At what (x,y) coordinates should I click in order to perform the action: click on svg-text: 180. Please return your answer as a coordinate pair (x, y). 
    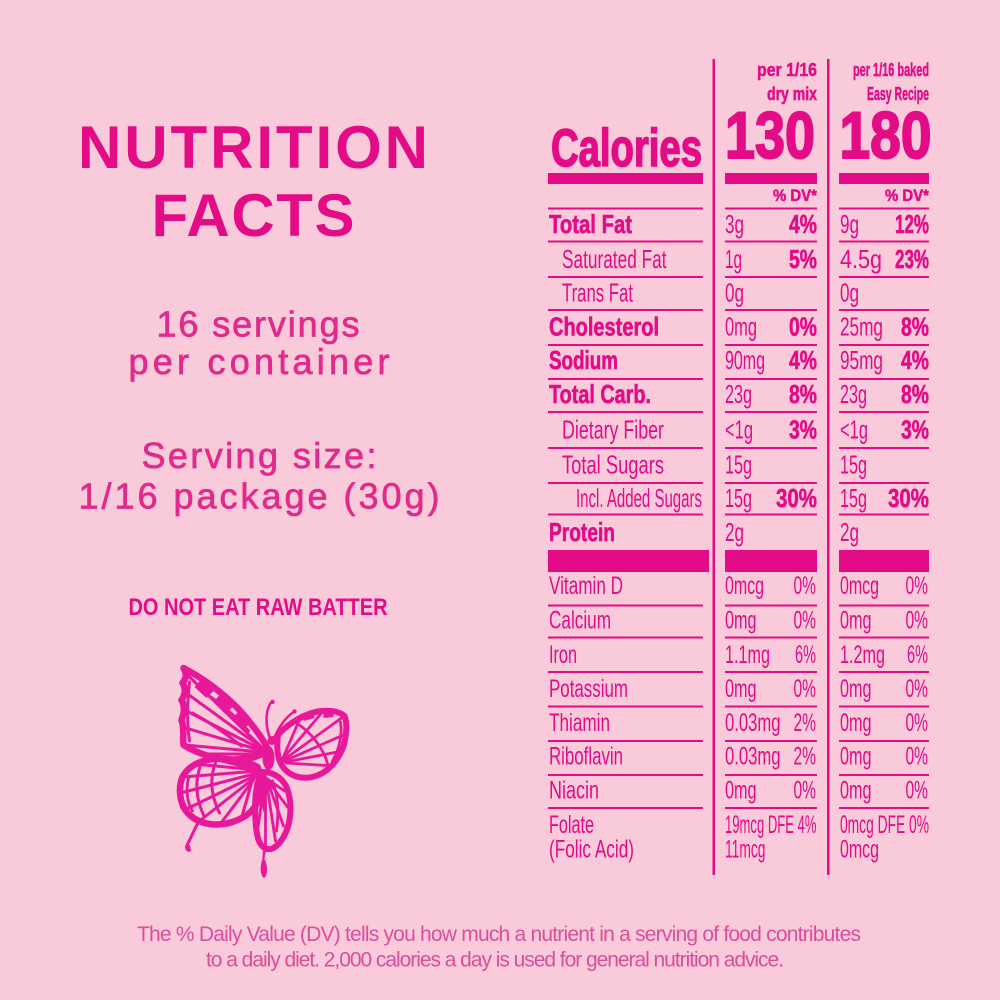
    Looking at the image, I should click on (886, 135).